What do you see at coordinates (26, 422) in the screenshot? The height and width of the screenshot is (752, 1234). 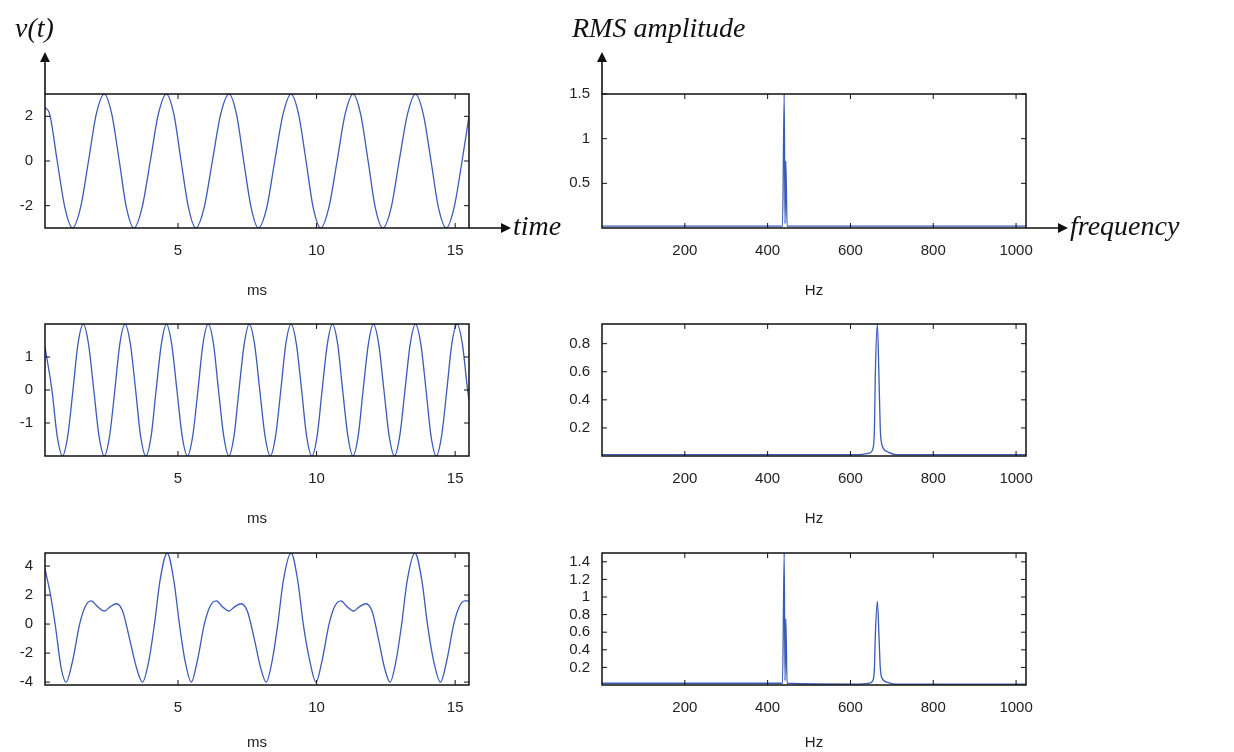 I see `y-tick-label: -1` at bounding box center [26, 422].